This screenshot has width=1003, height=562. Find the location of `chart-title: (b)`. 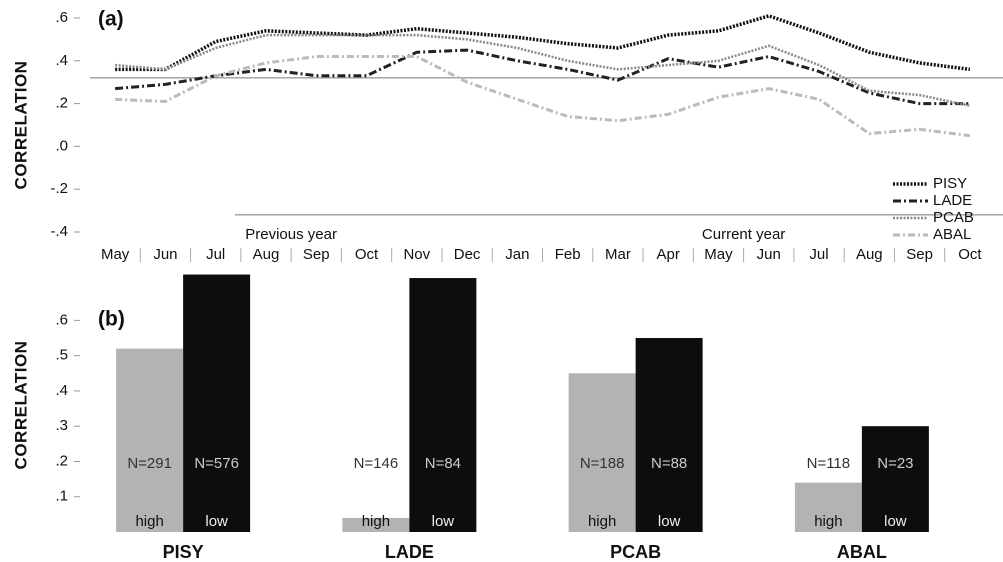

chart-title: (b) is located at coordinates (111, 319).